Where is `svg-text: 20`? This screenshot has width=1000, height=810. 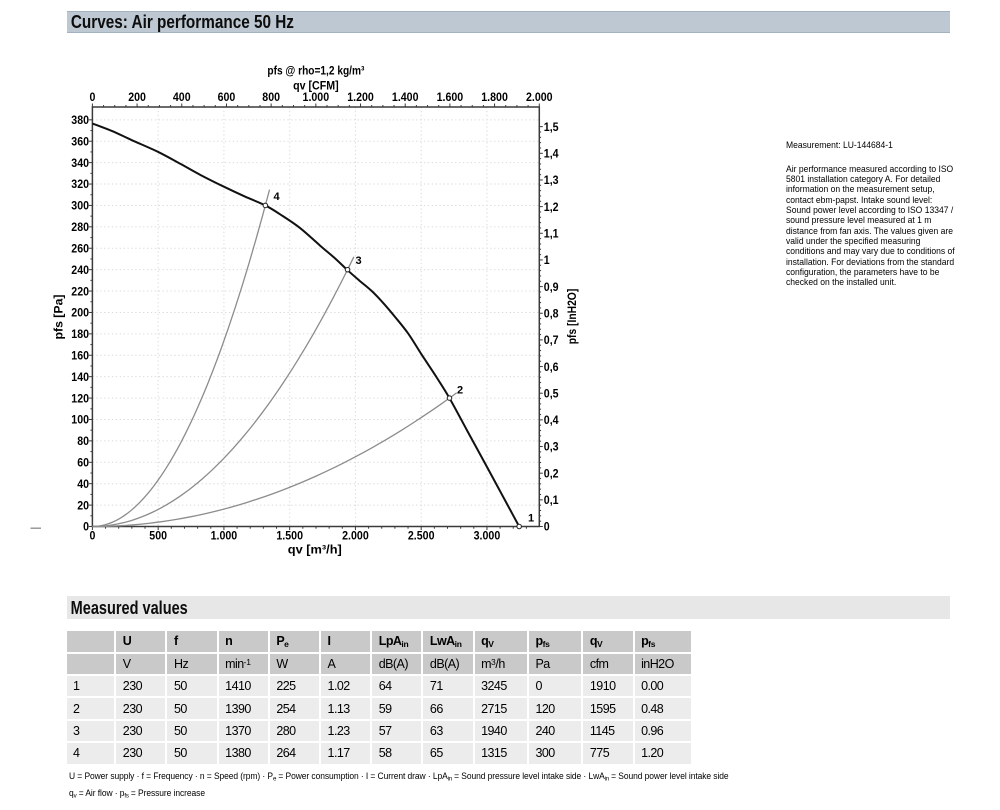
svg-text: 20 is located at coordinates (83, 505).